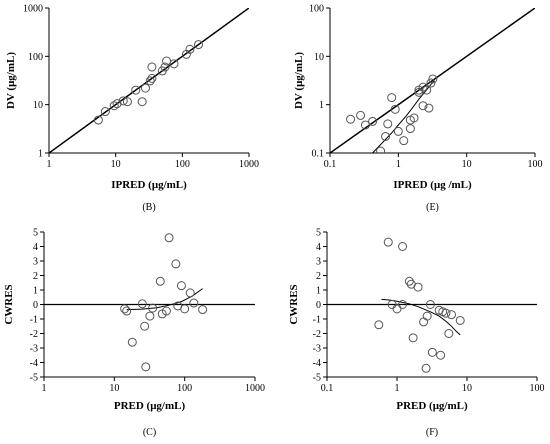 This screenshot has height=444, width=550. I want to click on y-tick-label: -4, so click(34, 363).